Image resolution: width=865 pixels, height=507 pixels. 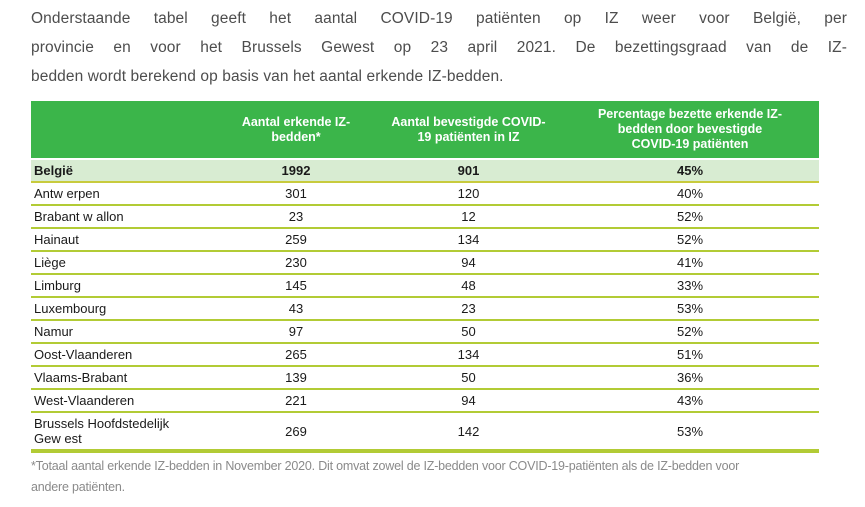 I want to click on cell-region: Brabant w allon, so click(x=123, y=217).